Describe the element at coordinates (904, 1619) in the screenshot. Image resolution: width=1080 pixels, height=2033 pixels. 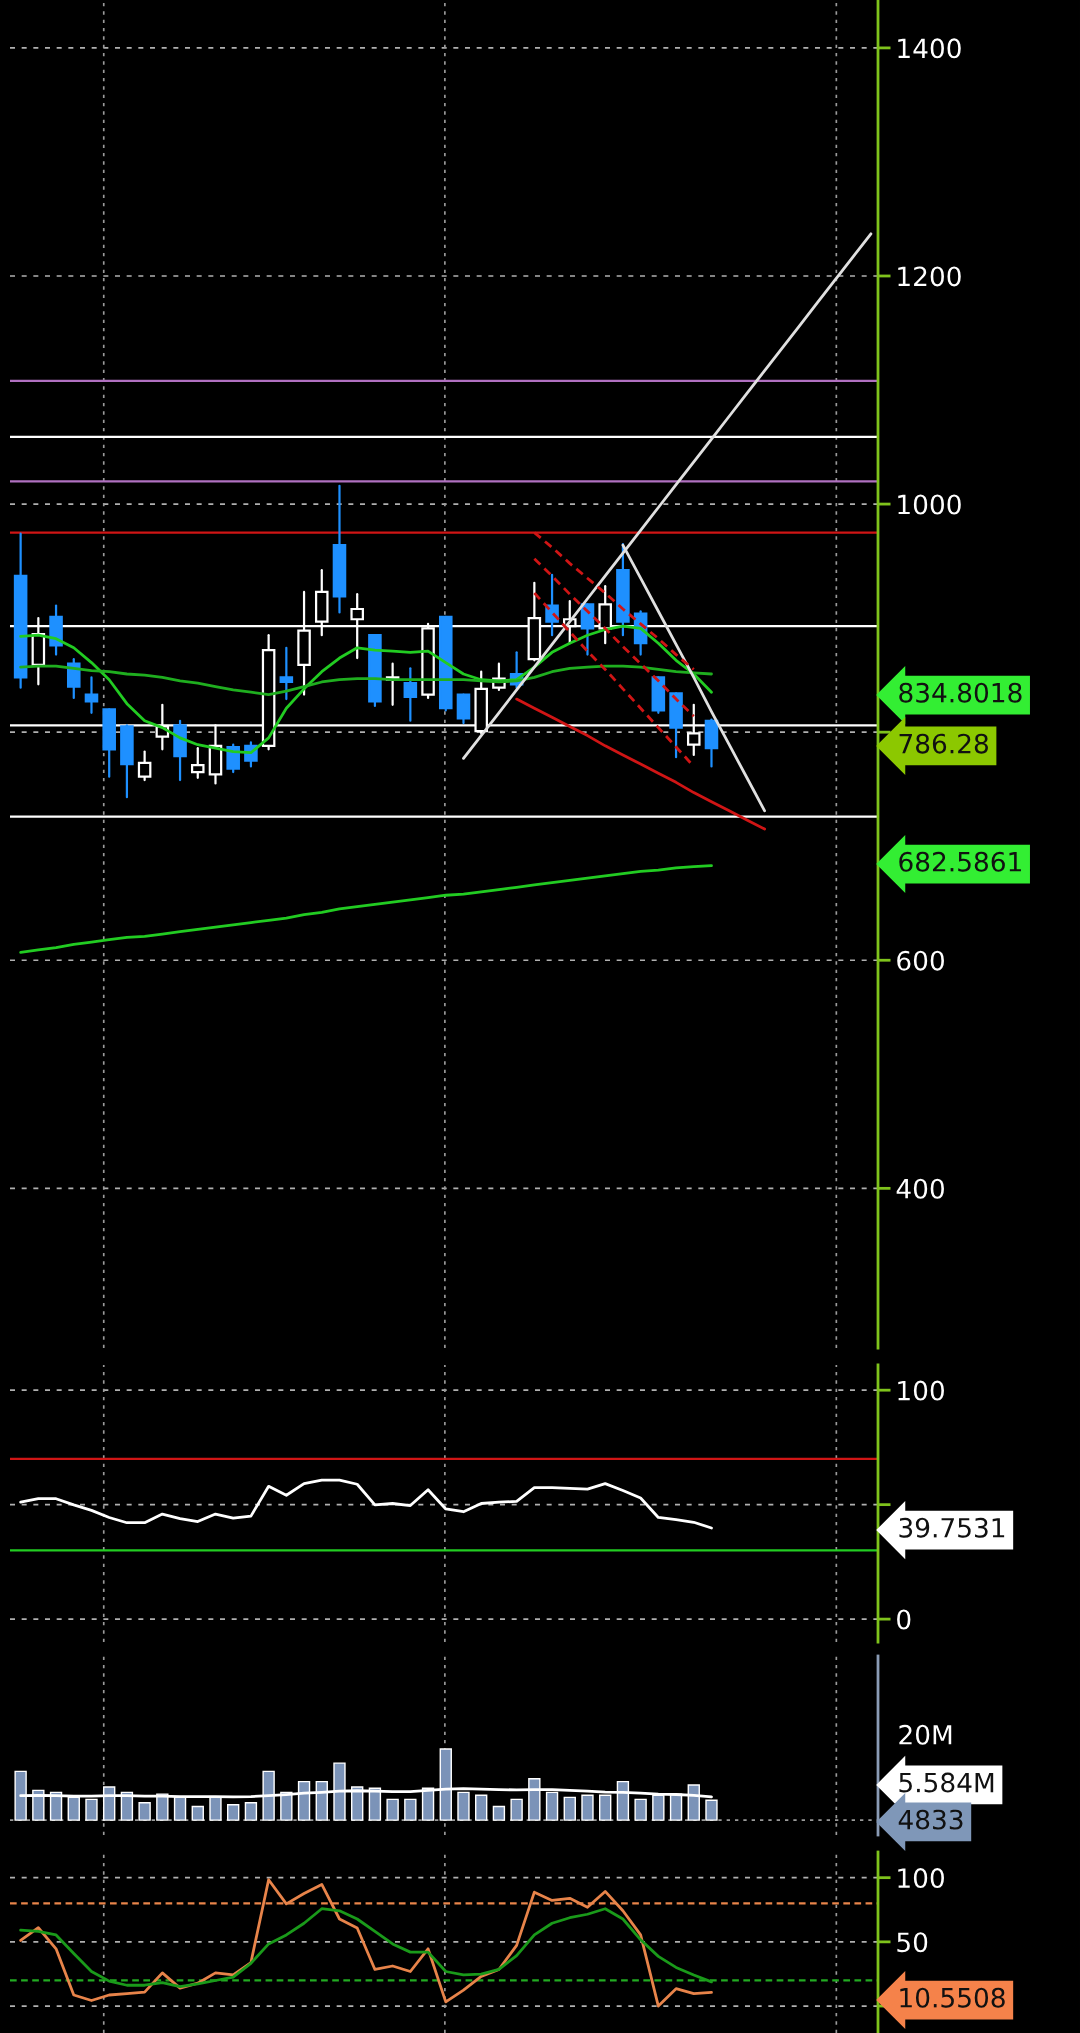
I see `y-tick-label: 0` at that location.